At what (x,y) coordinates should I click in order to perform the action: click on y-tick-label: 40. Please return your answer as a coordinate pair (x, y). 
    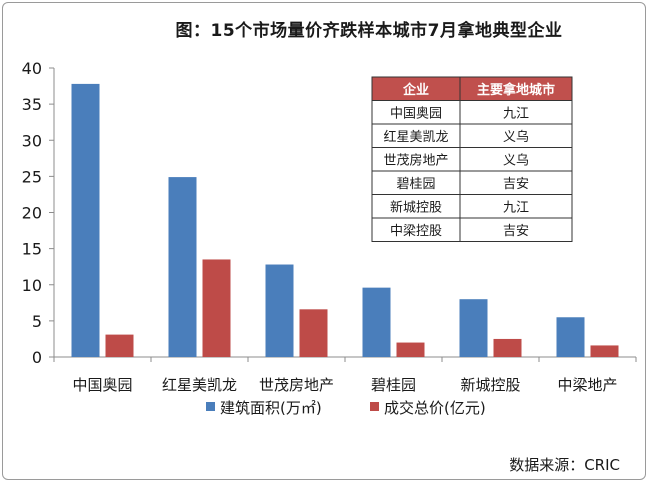
    Looking at the image, I should click on (32, 68).